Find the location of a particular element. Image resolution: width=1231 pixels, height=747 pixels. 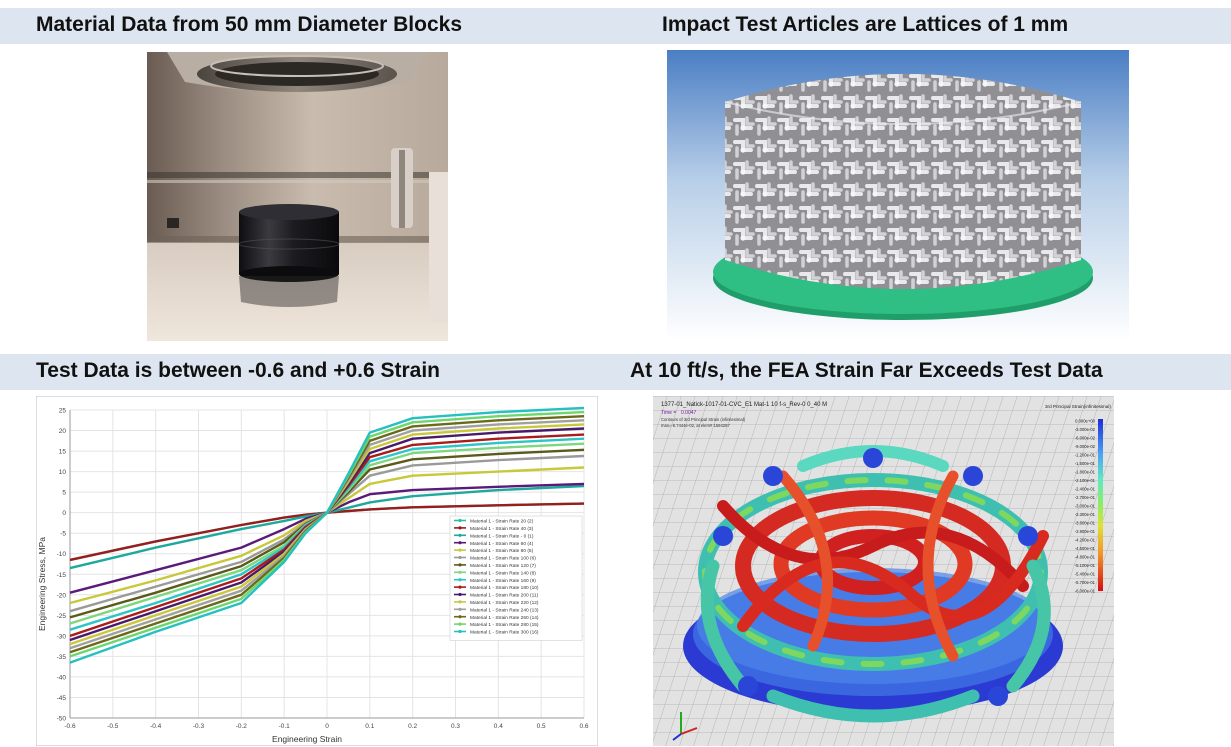

x-tick-label: 0.5 is located at coordinates (541, 726).